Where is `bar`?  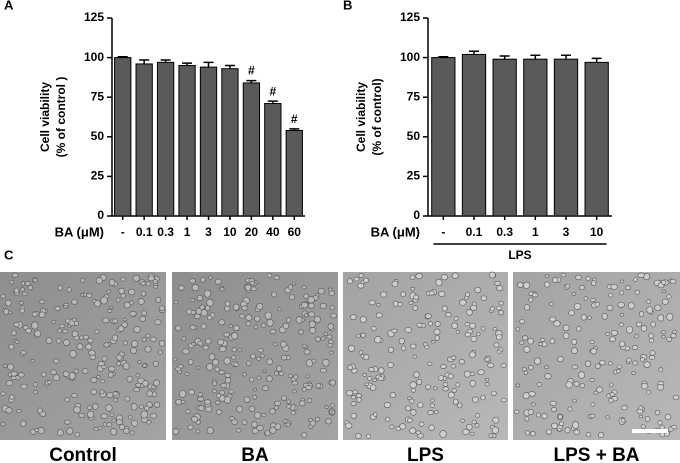
bar is located at coordinates (251, 149).